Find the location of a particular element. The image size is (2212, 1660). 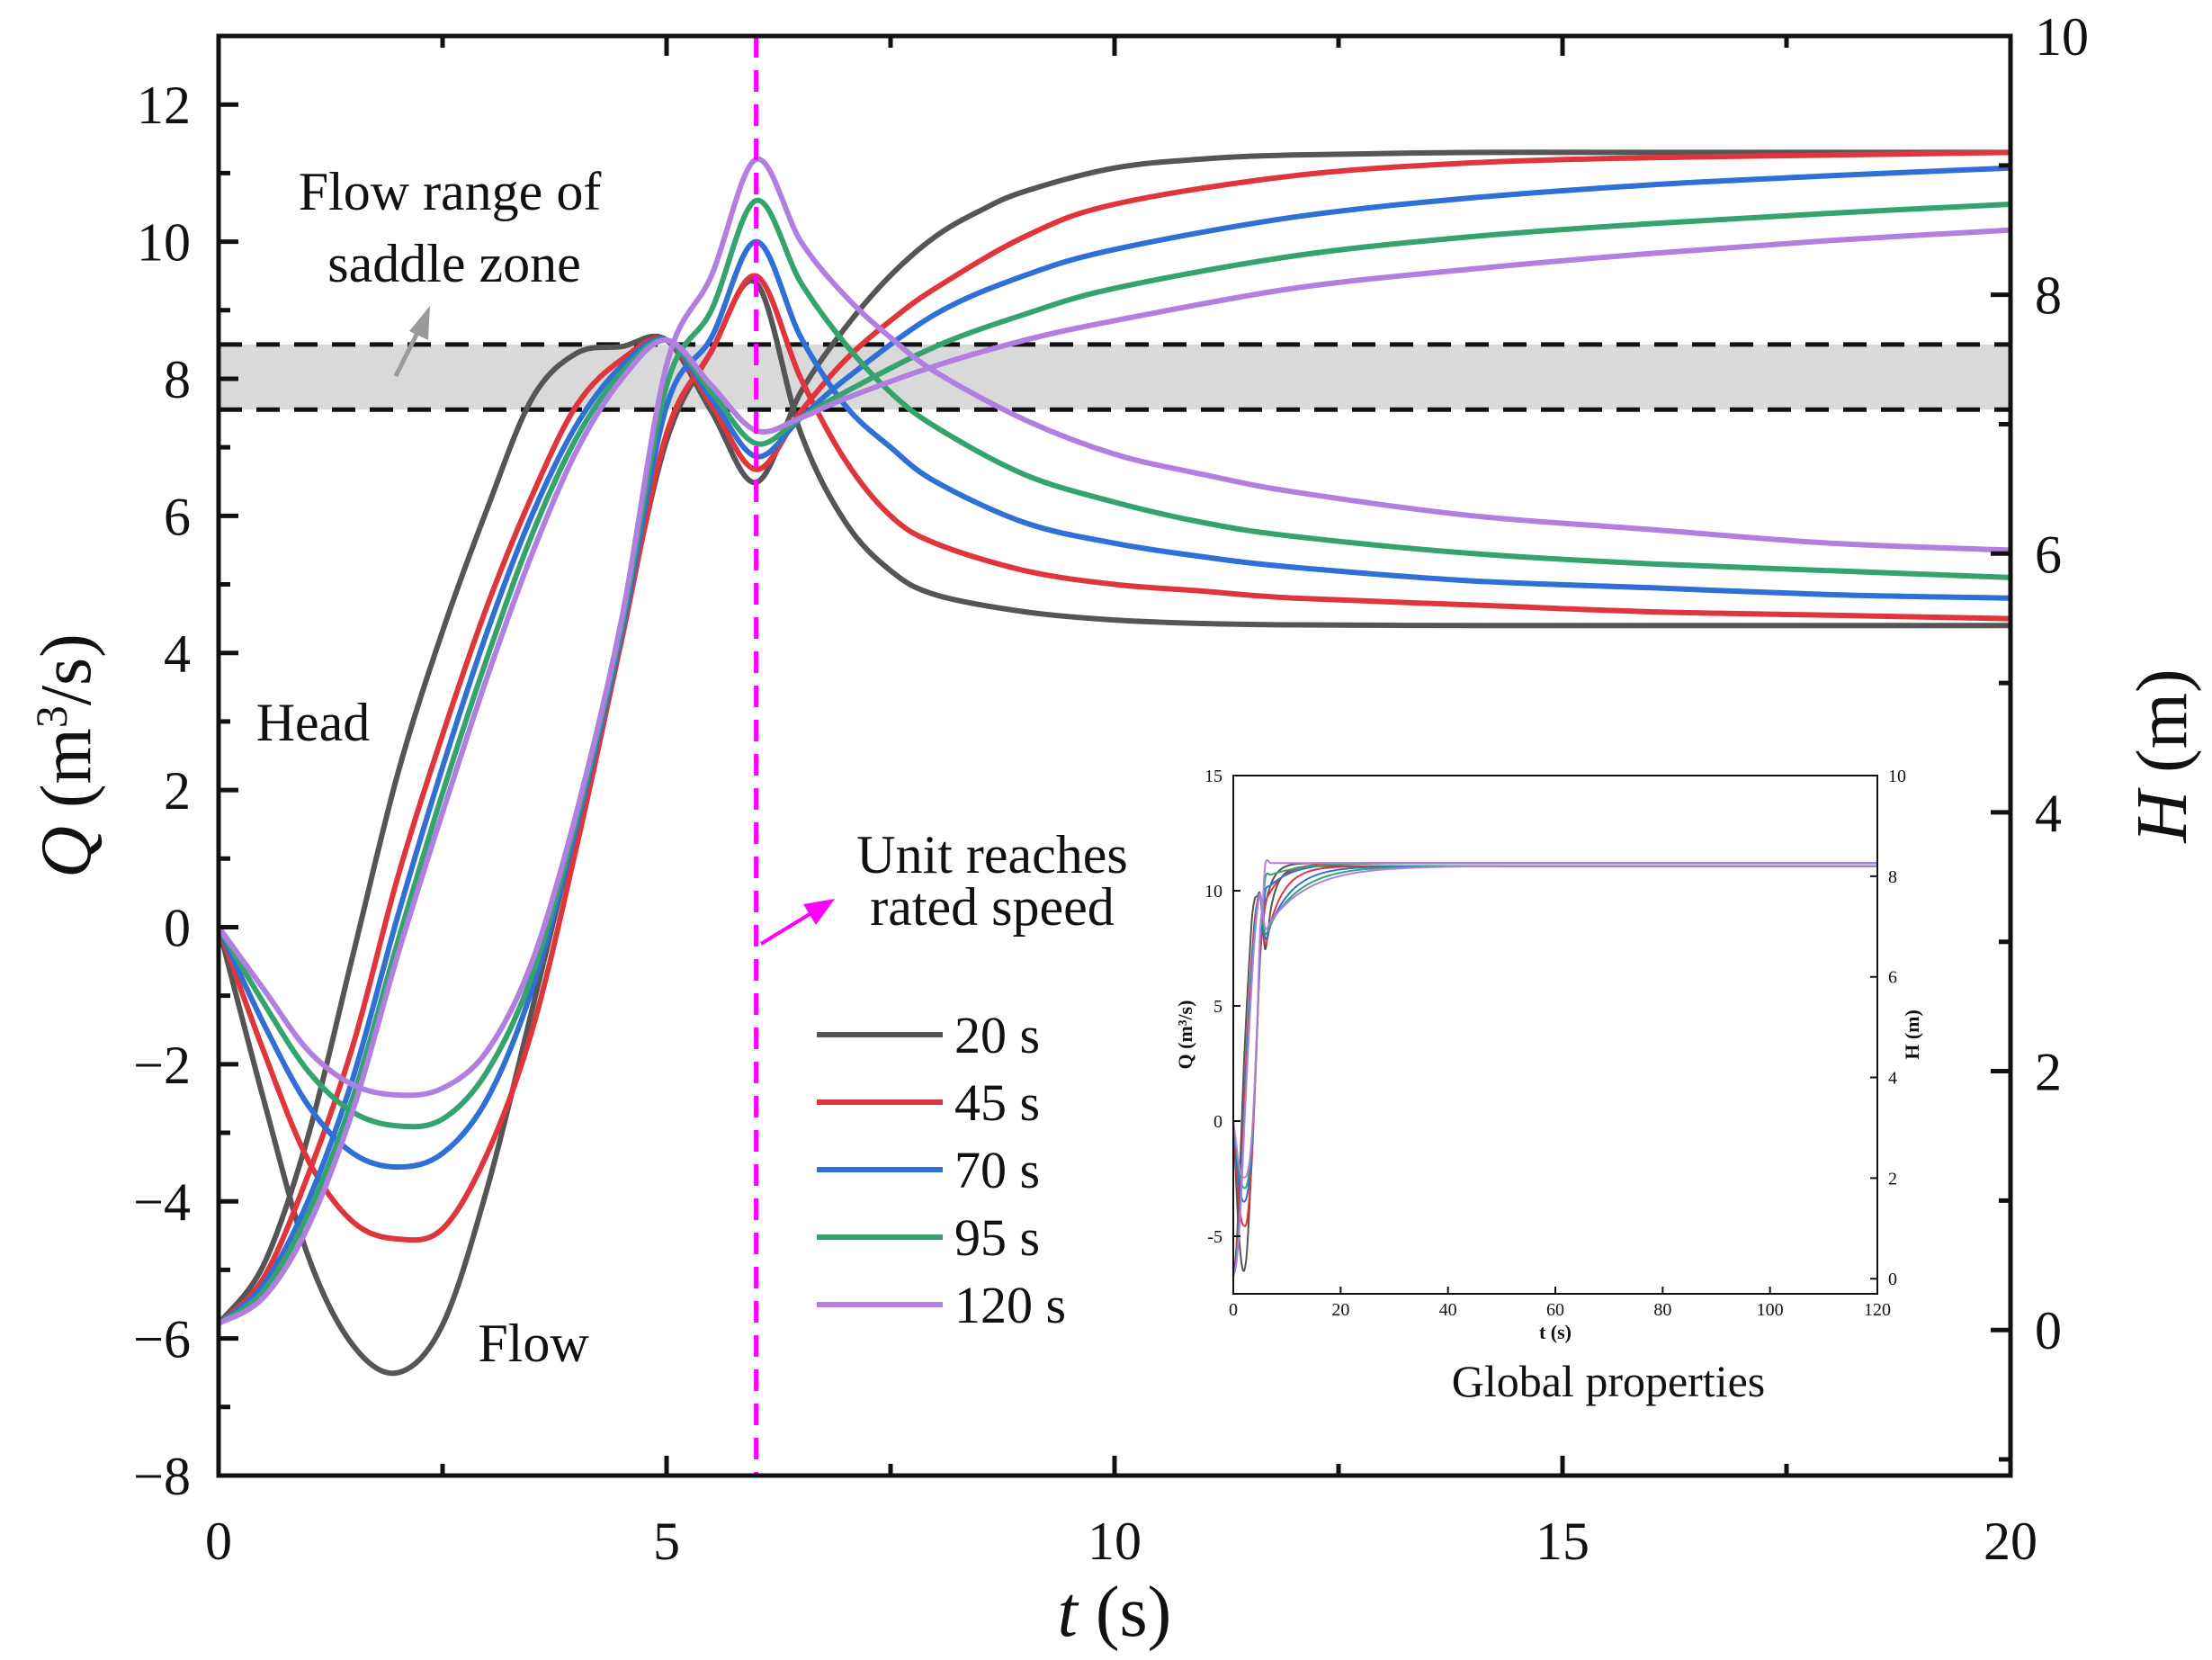

y-left-axis-title: Q (m3/s) is located at coordinates (66, 755).